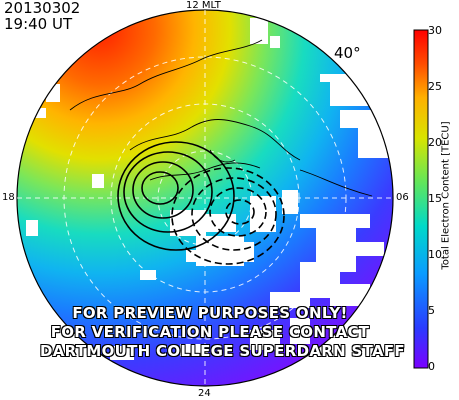 Image resolution: width=459 pixels, height=400 pixels. What do you see at coordinates (435, 142) in the screenshot?
I see `colorbar-tick: 20` at bounding box center [435, 142].